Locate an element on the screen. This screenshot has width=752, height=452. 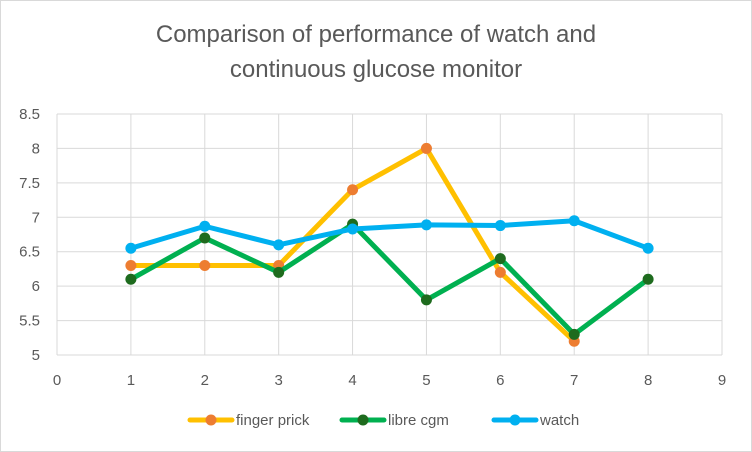
x-tick-label: 4 is located at coordinates (352, 380).